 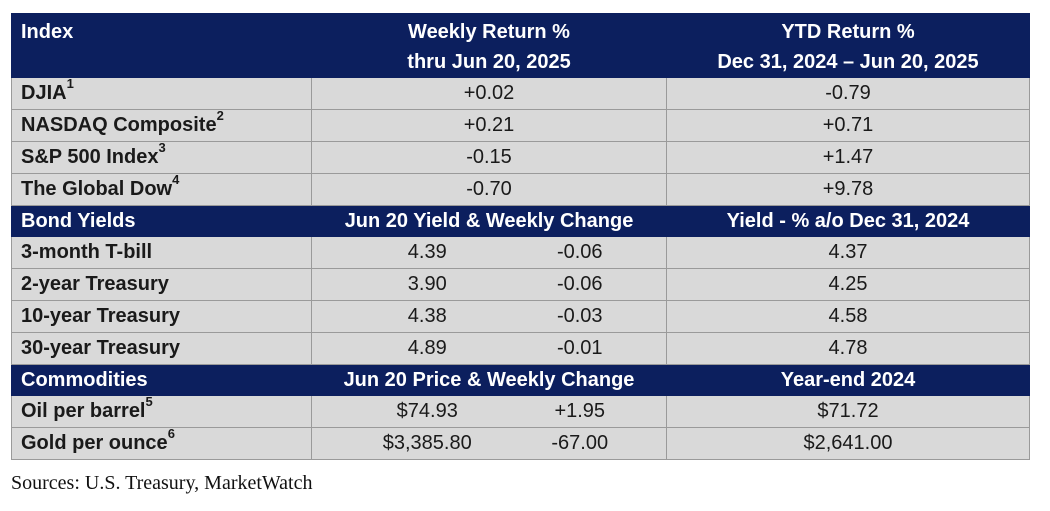 What do you see at coordinates (848, 380) in the screenshot?
I see `commodity-prior-header: Year-end 2024` at bounding box center [848, 380].